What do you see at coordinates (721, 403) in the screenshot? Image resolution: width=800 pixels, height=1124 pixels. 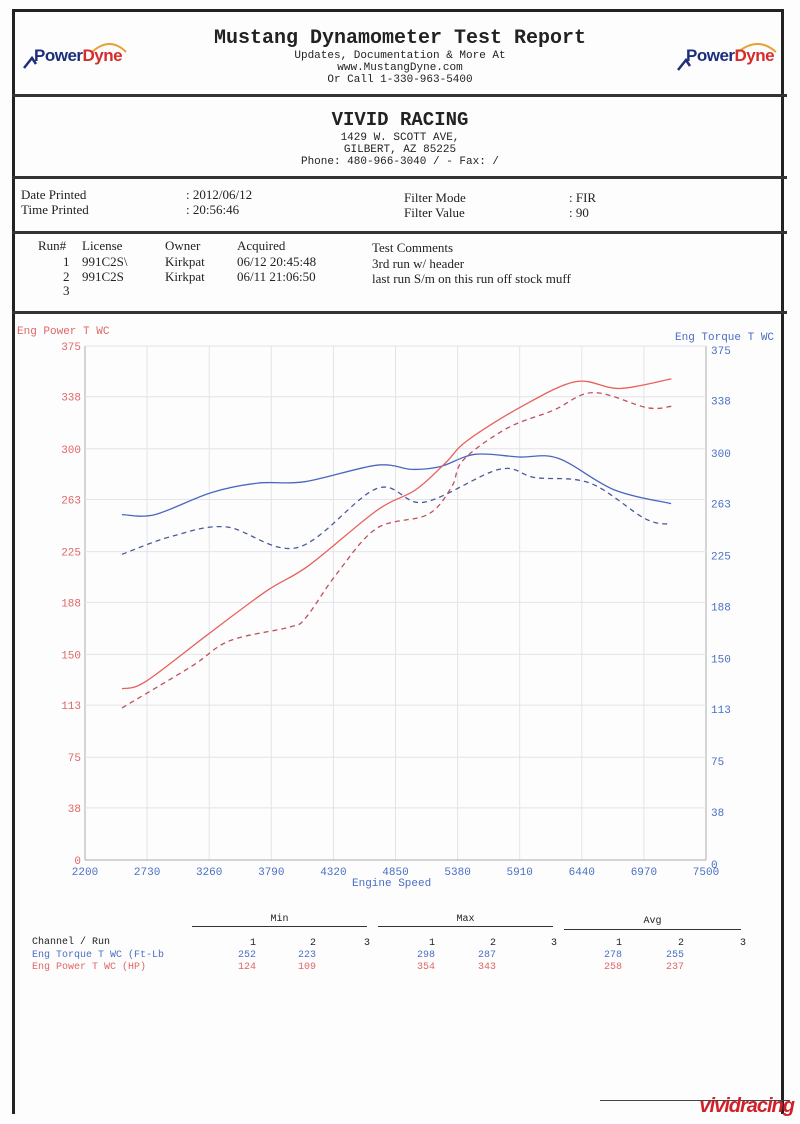 I see `y-right-tick-label: 338` at bounding box center [721, 403].